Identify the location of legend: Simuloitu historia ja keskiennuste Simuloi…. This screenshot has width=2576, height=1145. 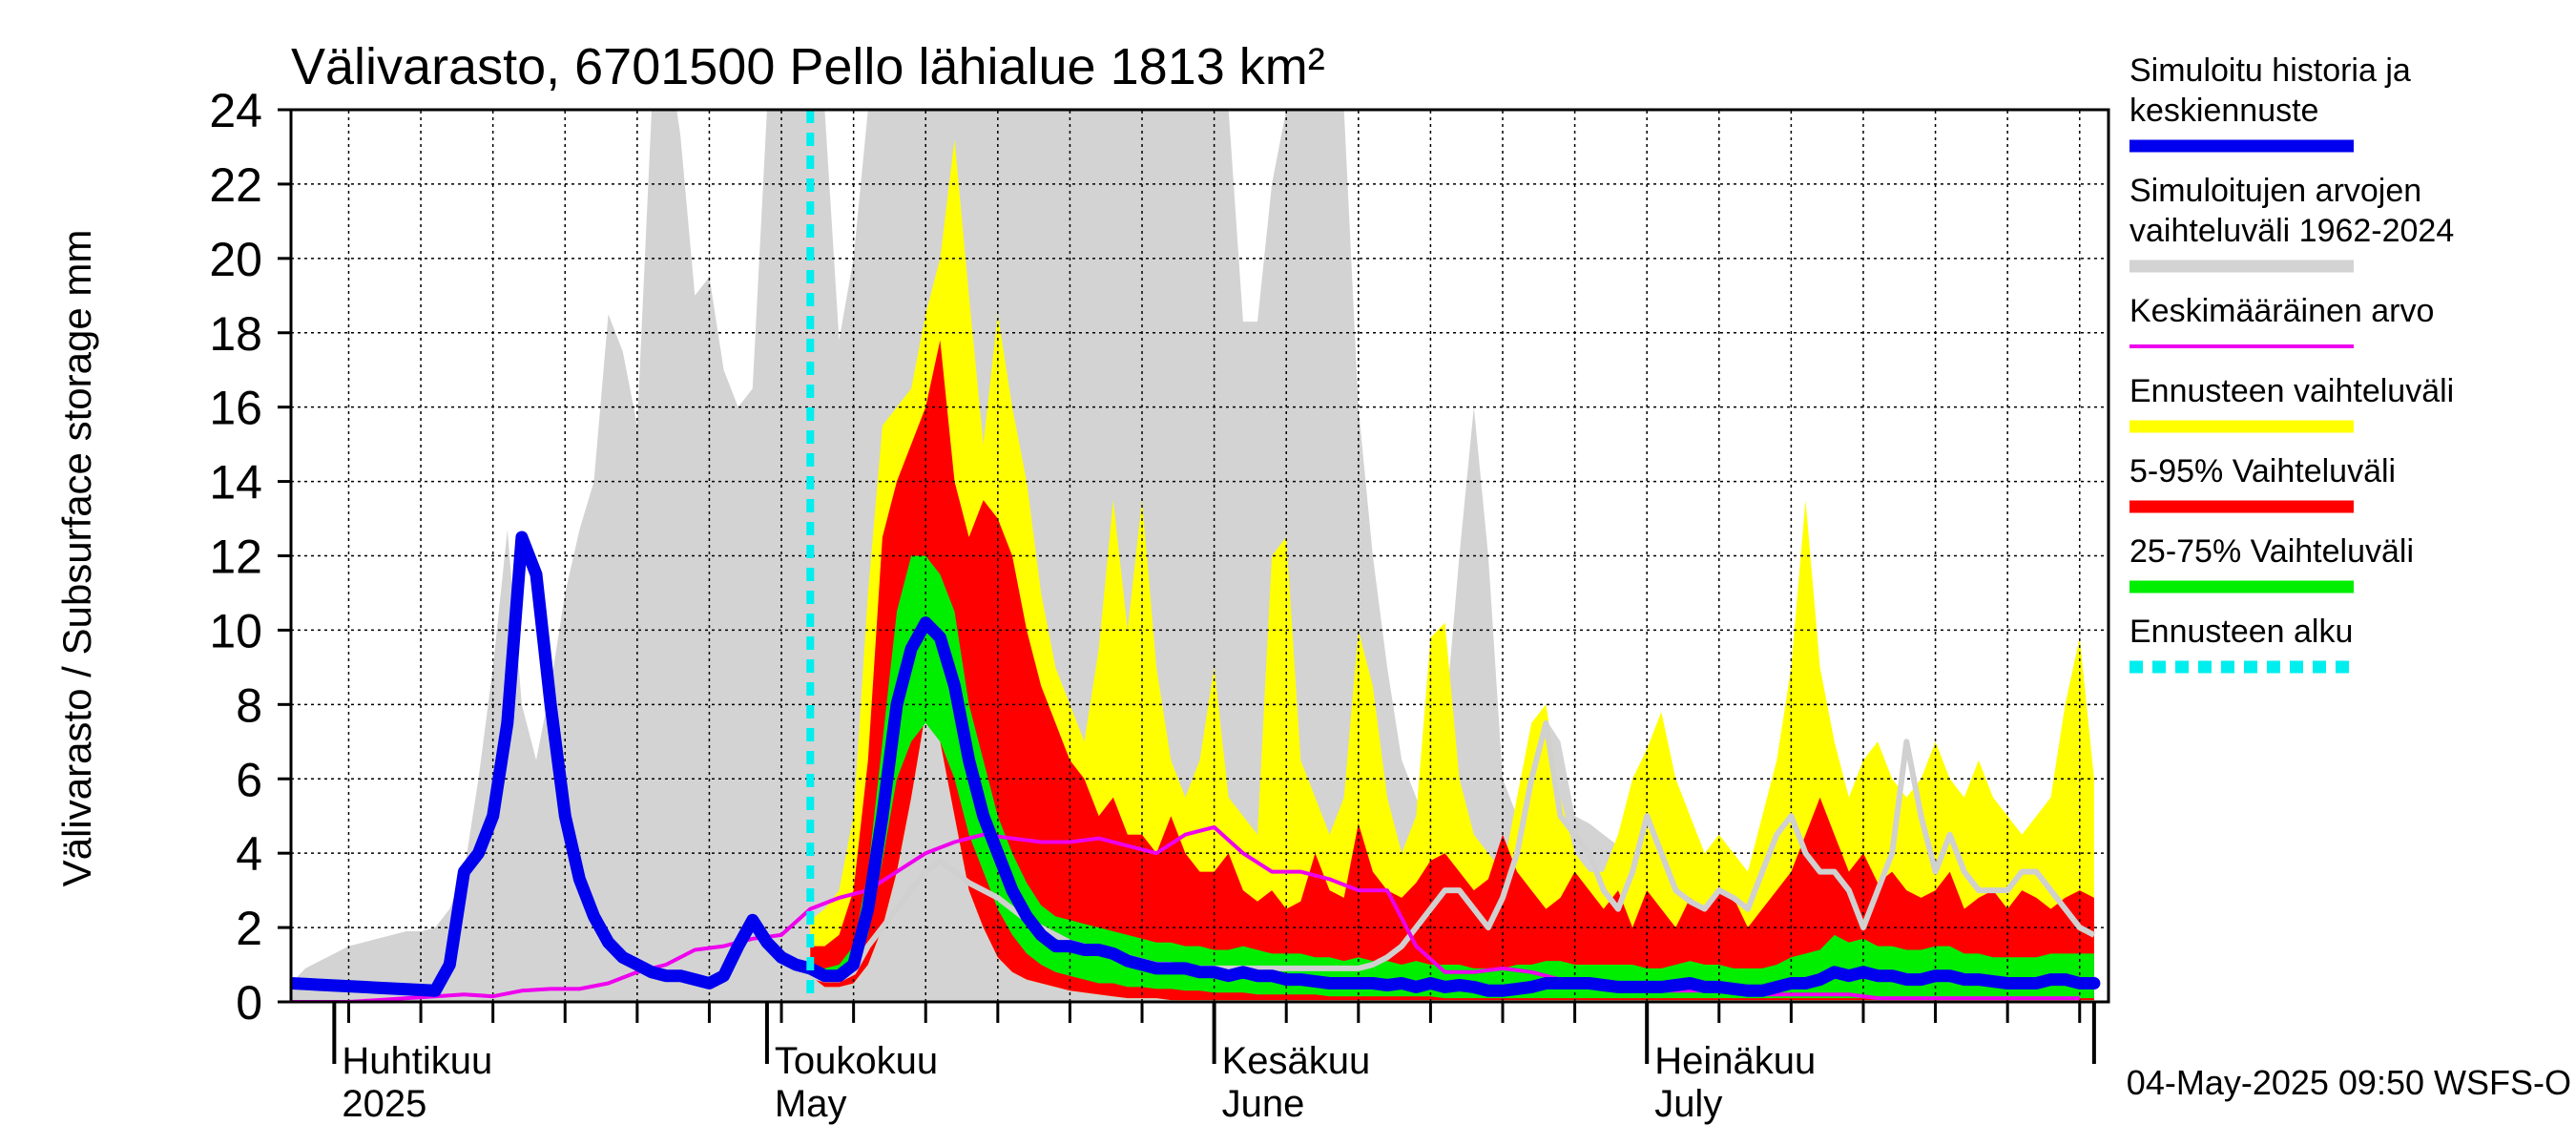
(2291, 363).